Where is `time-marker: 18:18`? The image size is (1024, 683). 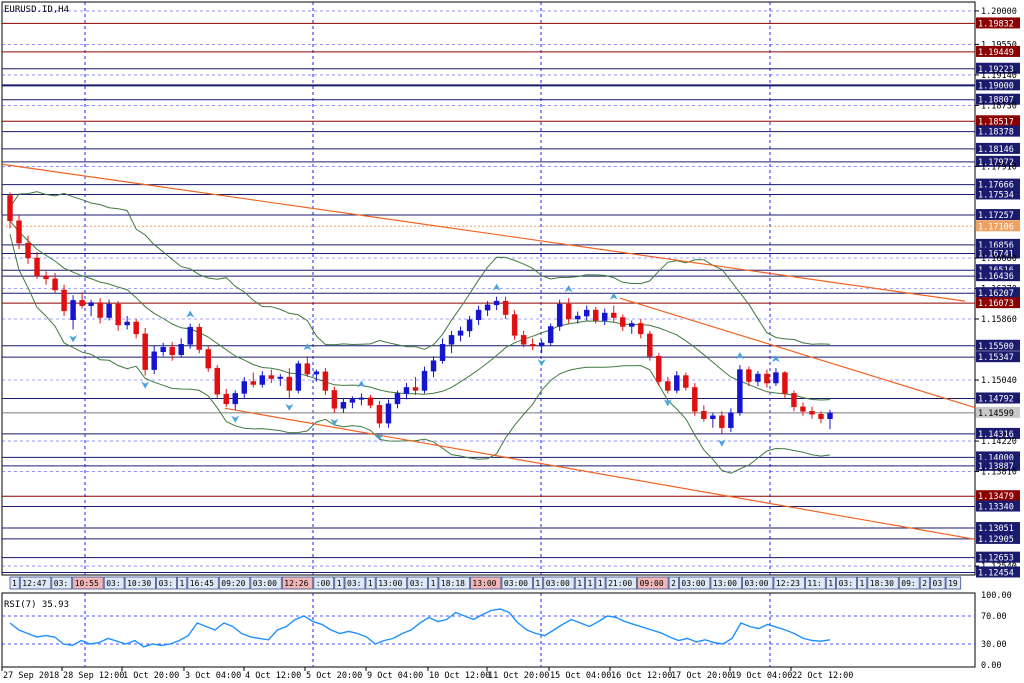 time-marker: 18:18 is located at coordinates (454, 583).